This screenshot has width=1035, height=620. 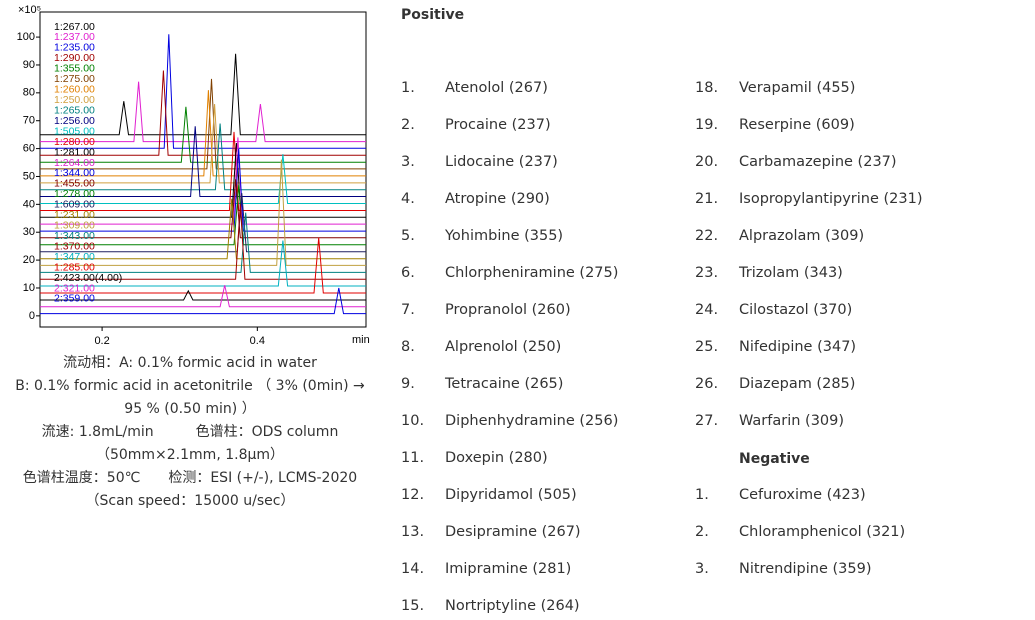 I want to click on series-label: 1:231.00, so click(x=74, y=215).